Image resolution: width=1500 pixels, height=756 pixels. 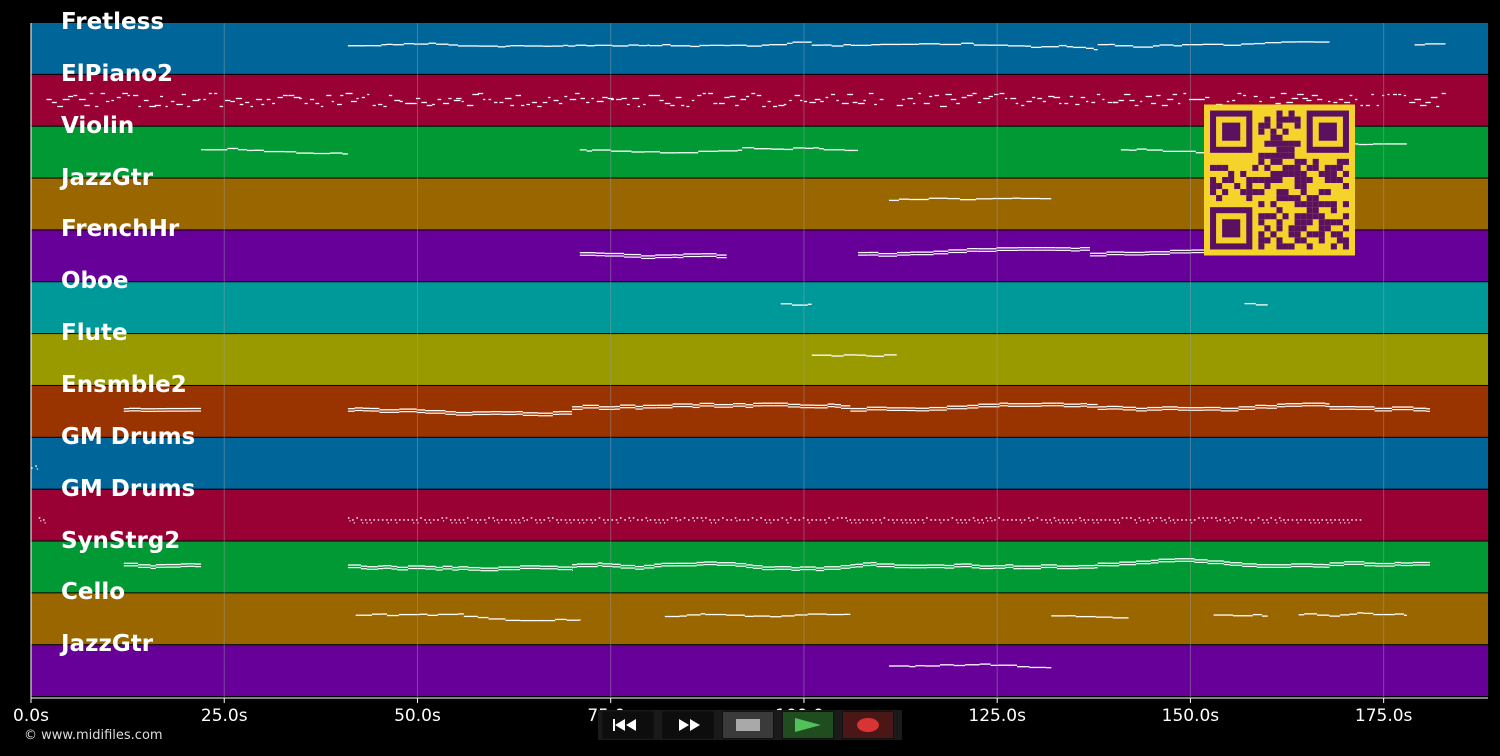 I want to click on play-button, so click(x=808, y=725).